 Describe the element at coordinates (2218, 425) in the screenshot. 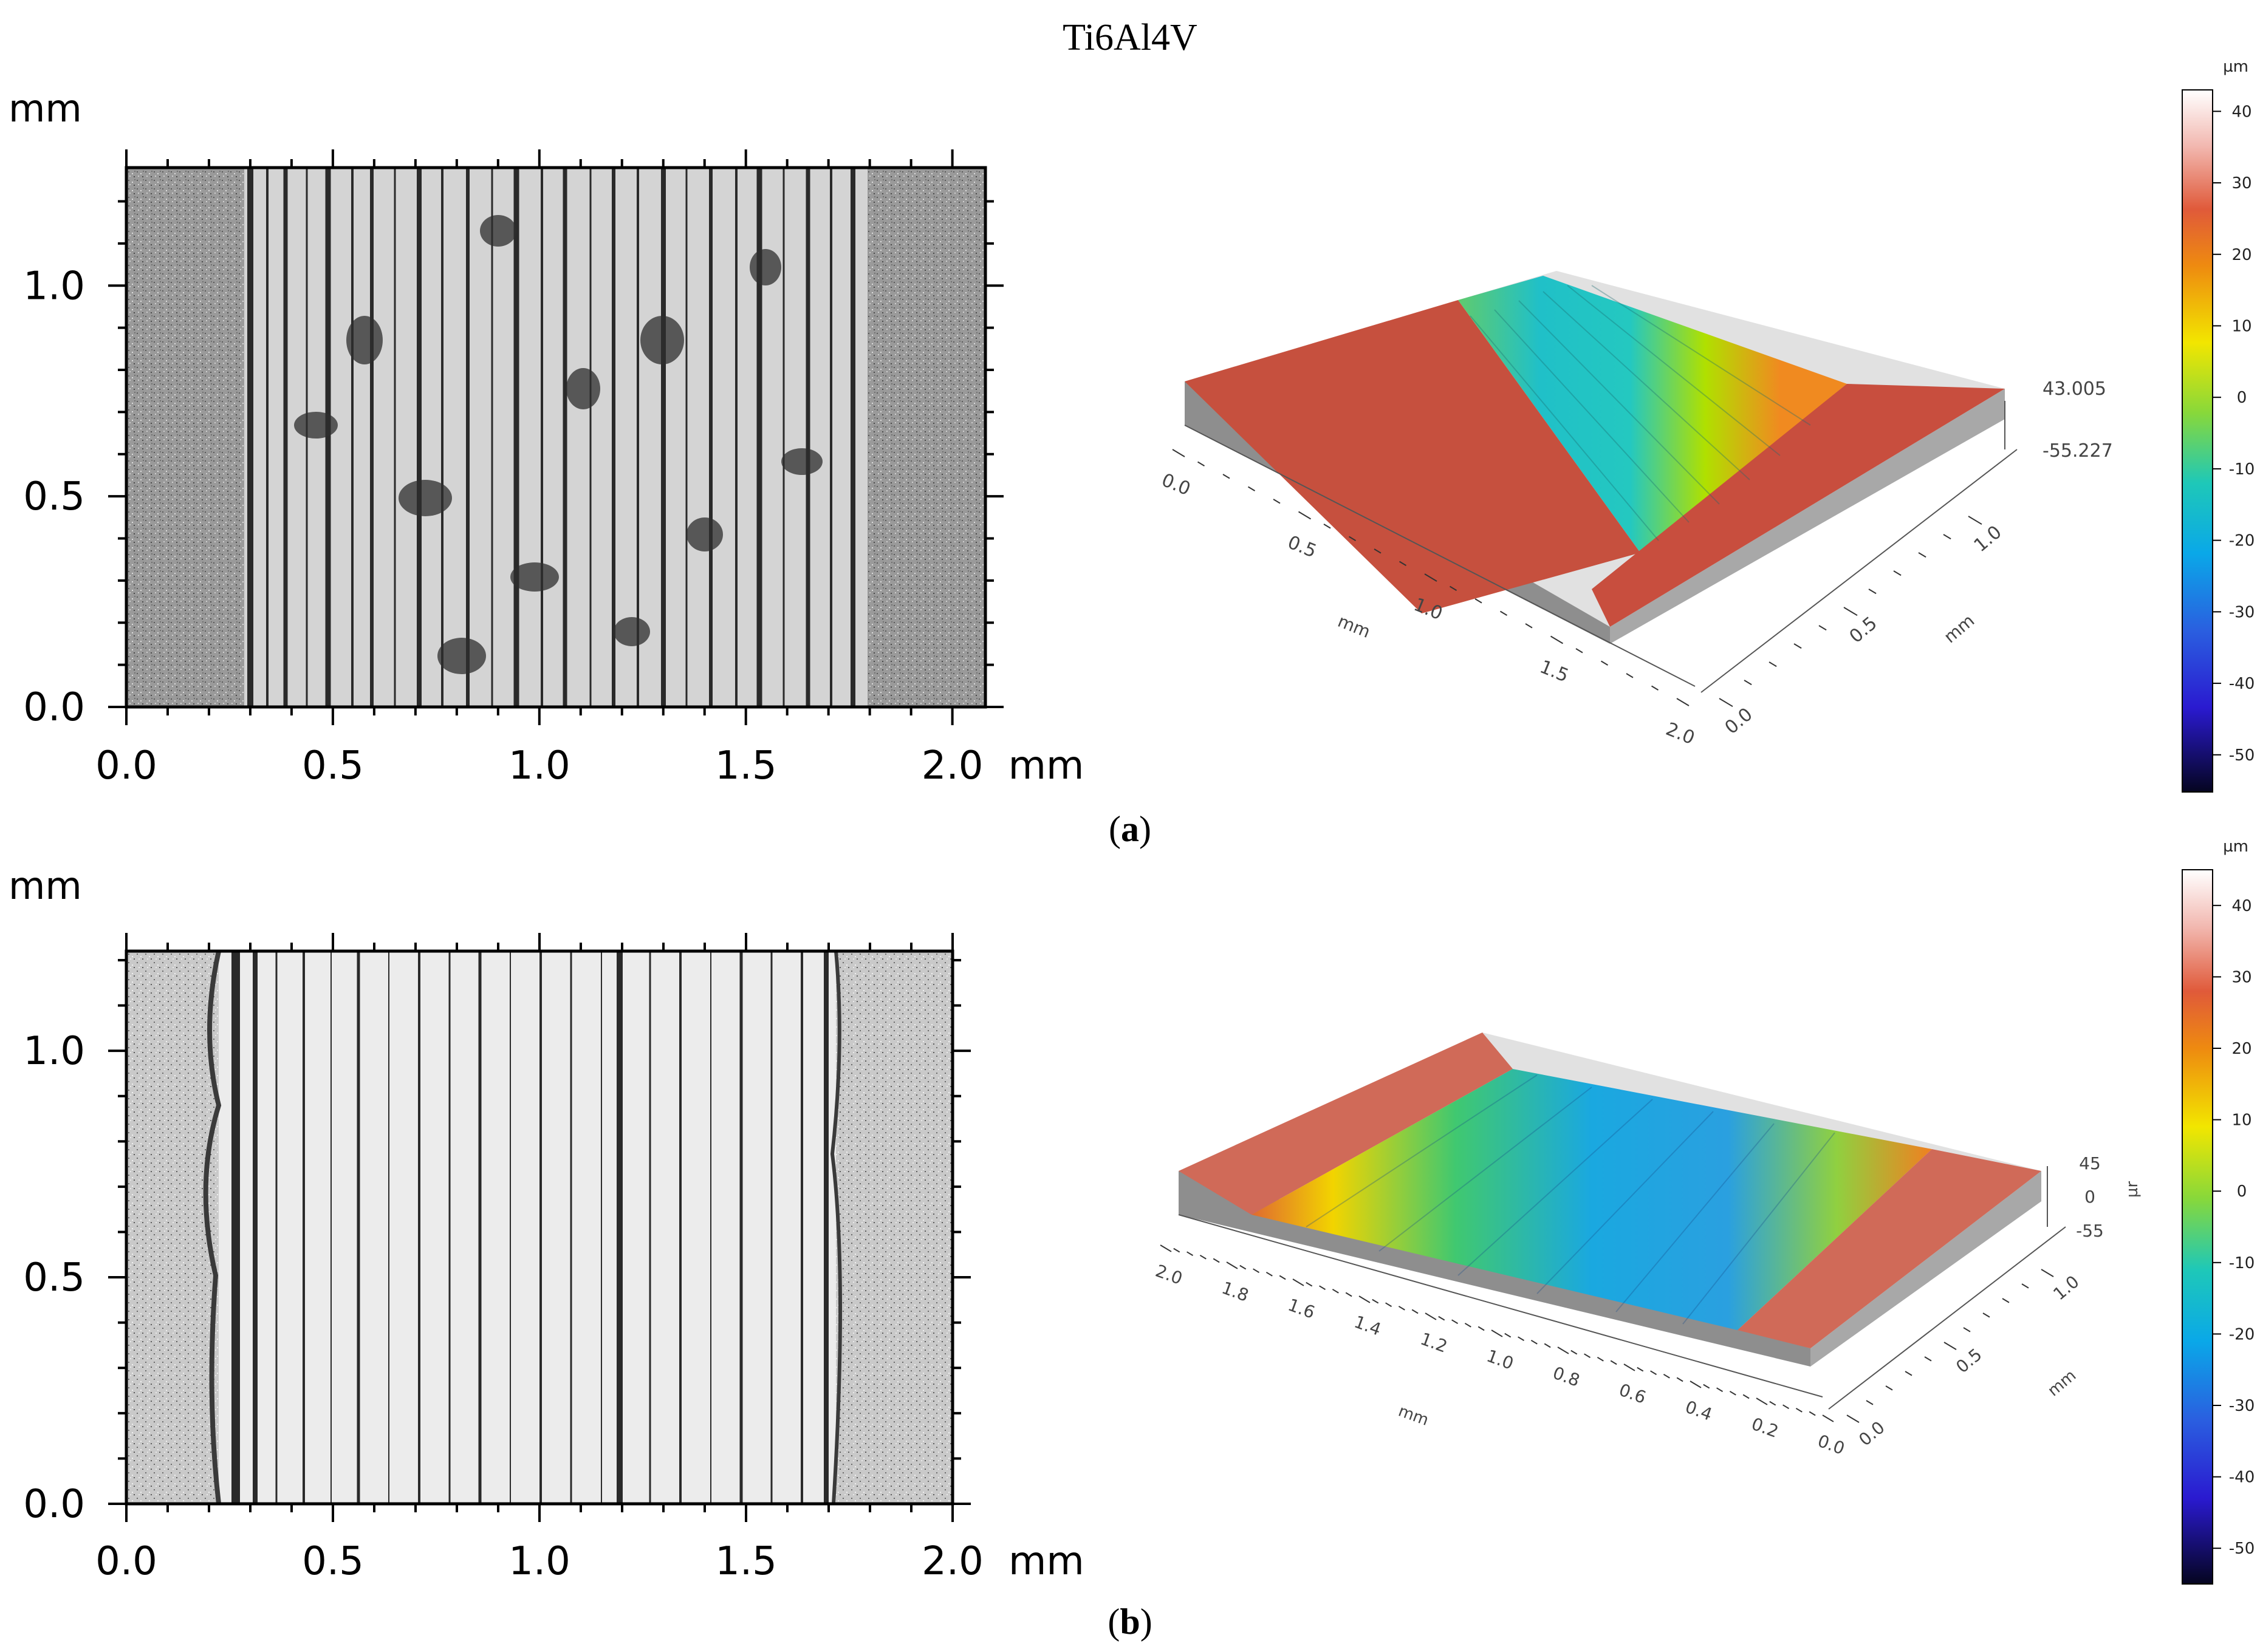

I see `colorbar-a: µm 40 30 20 10 0 -10 -20 -30 -40 -50` at that location.